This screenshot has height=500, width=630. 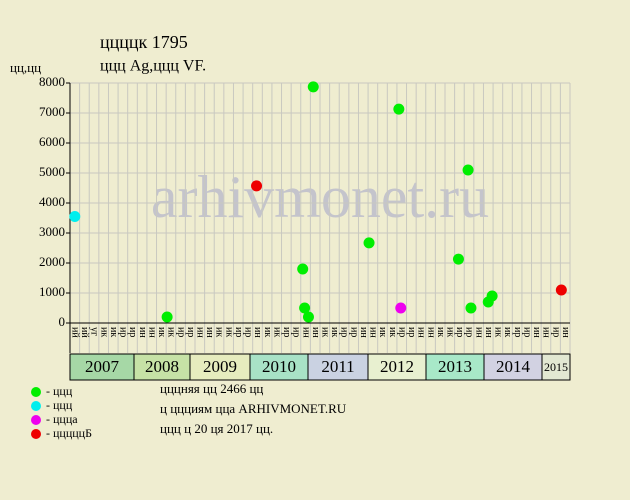 I want to click on year-label: 2007, so click(x=102, y=366).